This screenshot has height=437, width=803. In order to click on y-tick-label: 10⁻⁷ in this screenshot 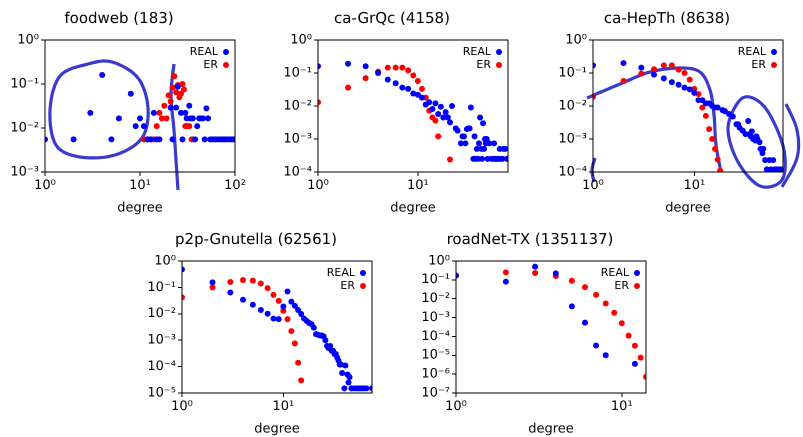, I will do `click(435, 392)`.